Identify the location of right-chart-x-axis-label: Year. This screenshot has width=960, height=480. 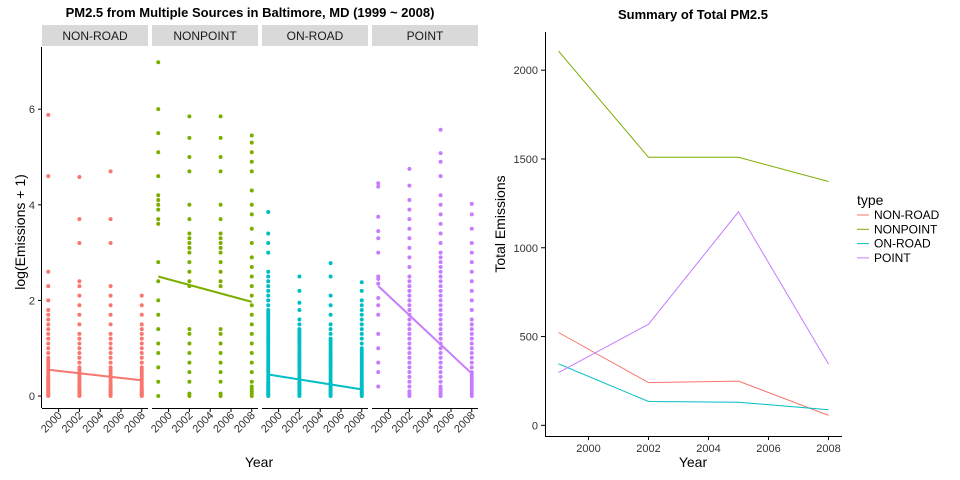
(693, 462).